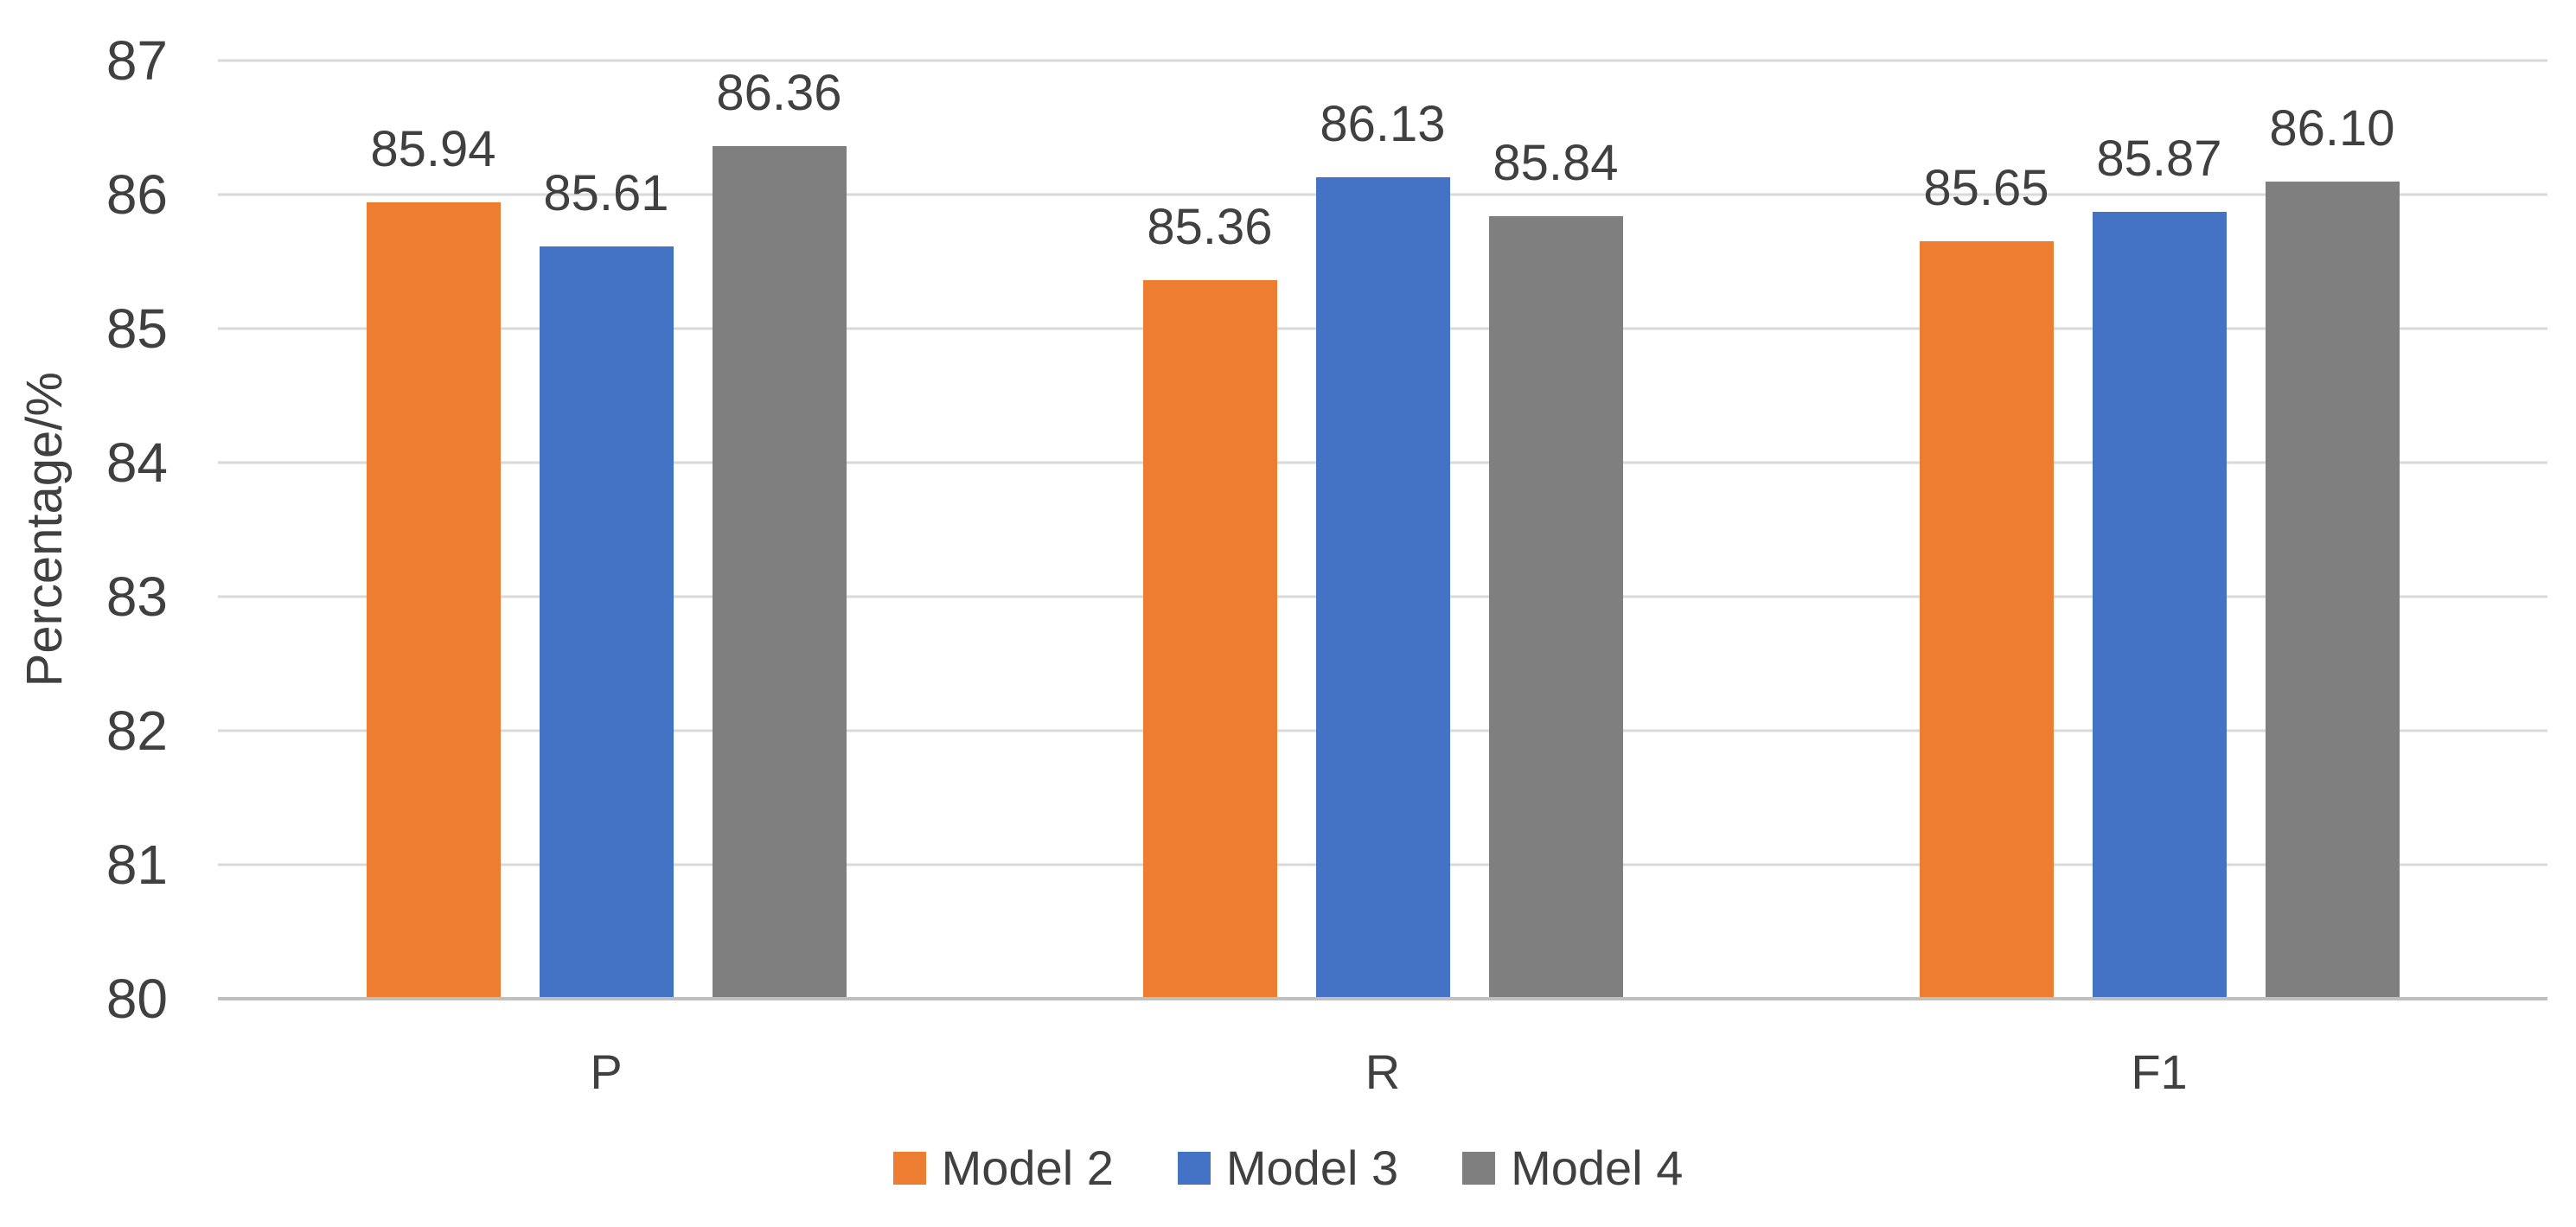  What do you see at coordinates (433, 149) in the screenshot?
I see `data-label: 85.94` at bounding box center [433, 149].